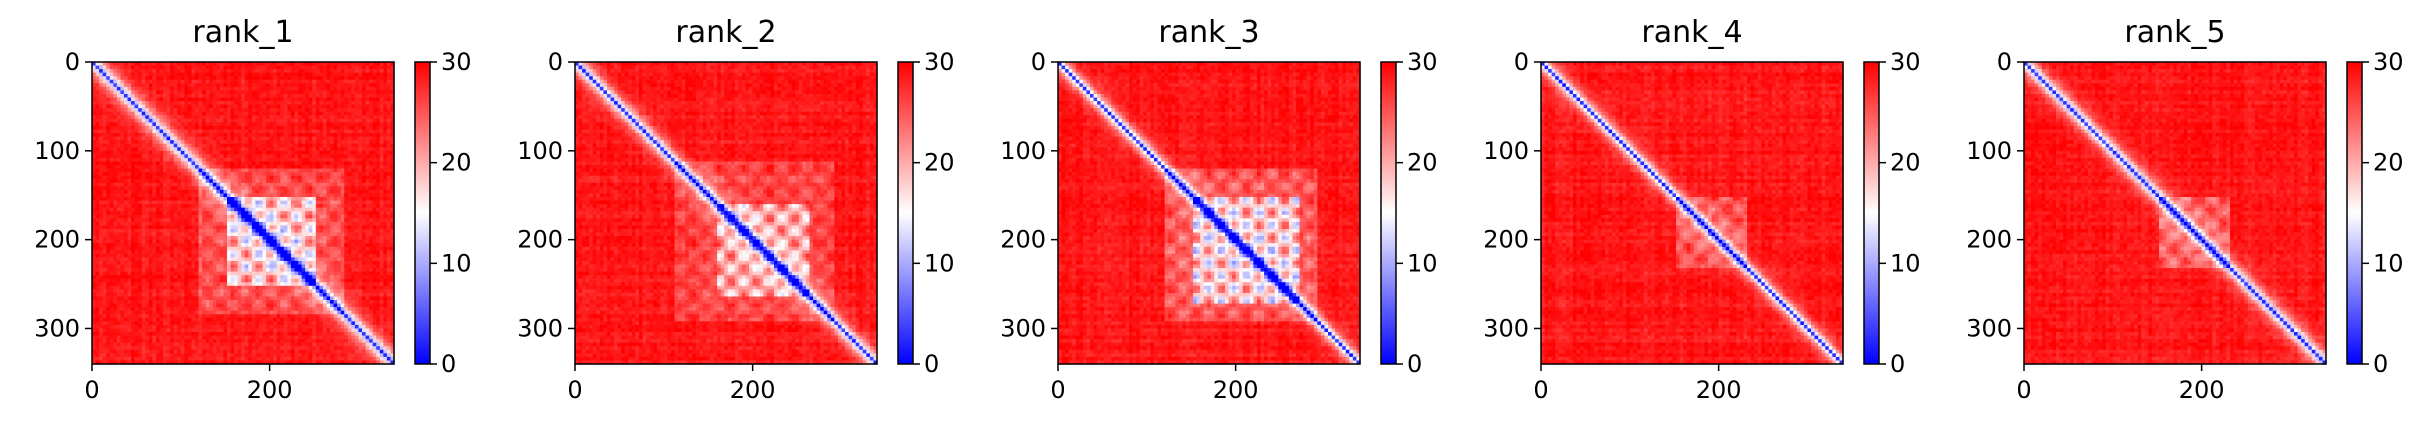  I want to click on panel-title: rank_1, so click(242, 32).